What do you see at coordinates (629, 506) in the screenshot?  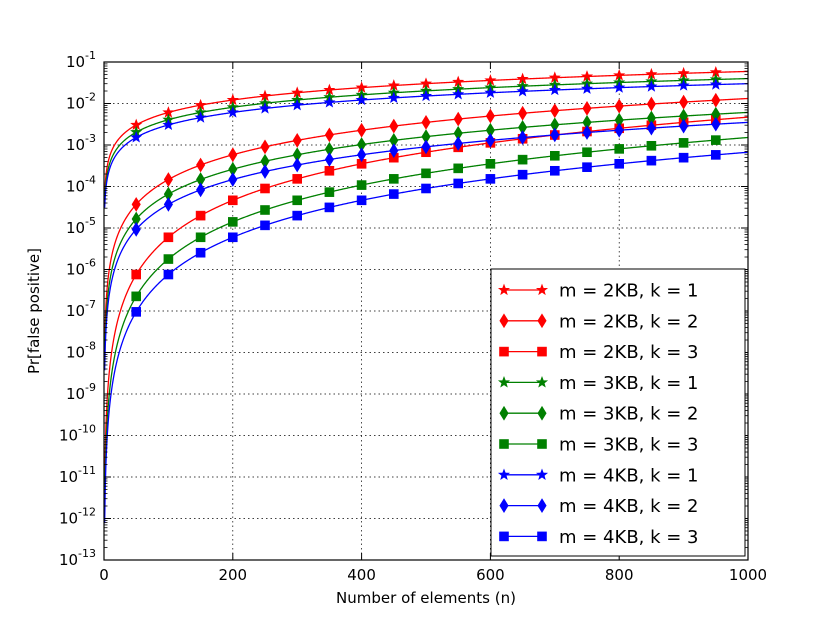 I see `legend-label: m = 4KB, k = 2` at bounding box center [629, 506].